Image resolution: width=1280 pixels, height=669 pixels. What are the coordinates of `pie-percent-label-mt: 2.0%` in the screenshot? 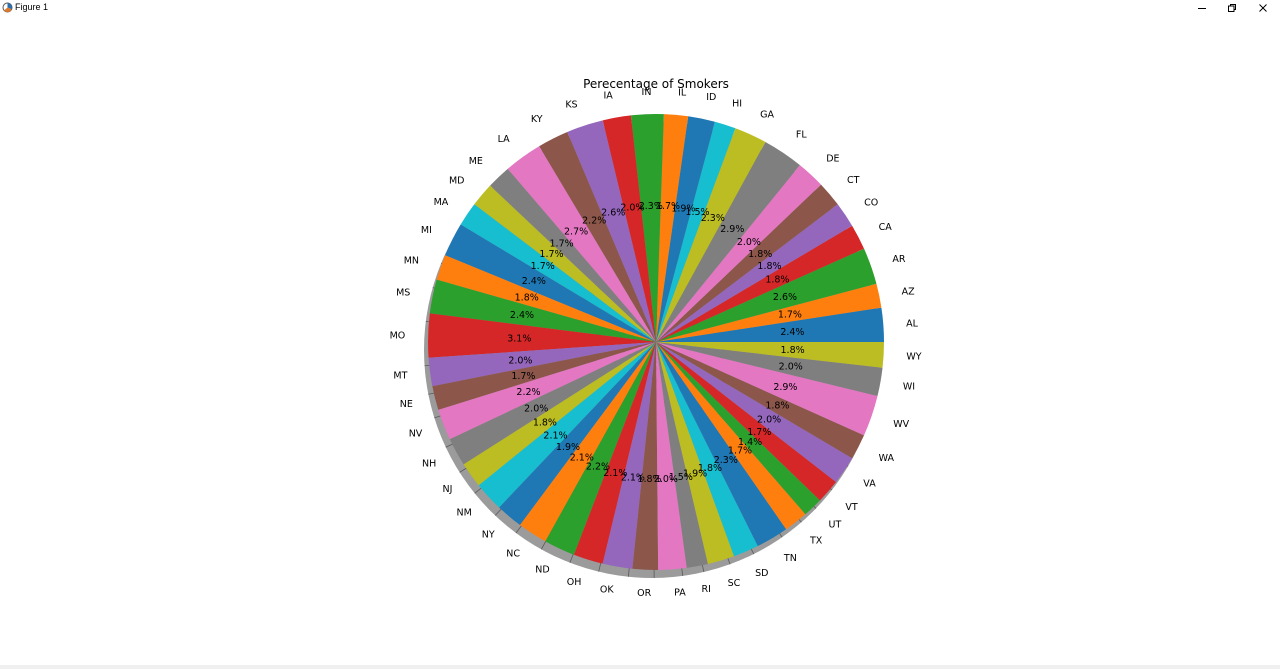 It's located at (520, 361).